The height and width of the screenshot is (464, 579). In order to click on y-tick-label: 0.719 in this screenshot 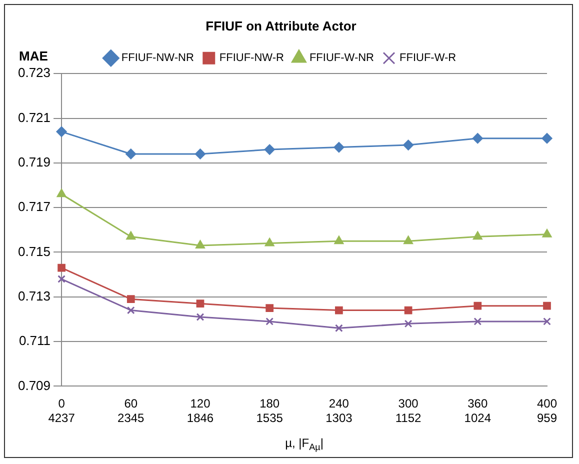, I will do `click(34, 162)`.